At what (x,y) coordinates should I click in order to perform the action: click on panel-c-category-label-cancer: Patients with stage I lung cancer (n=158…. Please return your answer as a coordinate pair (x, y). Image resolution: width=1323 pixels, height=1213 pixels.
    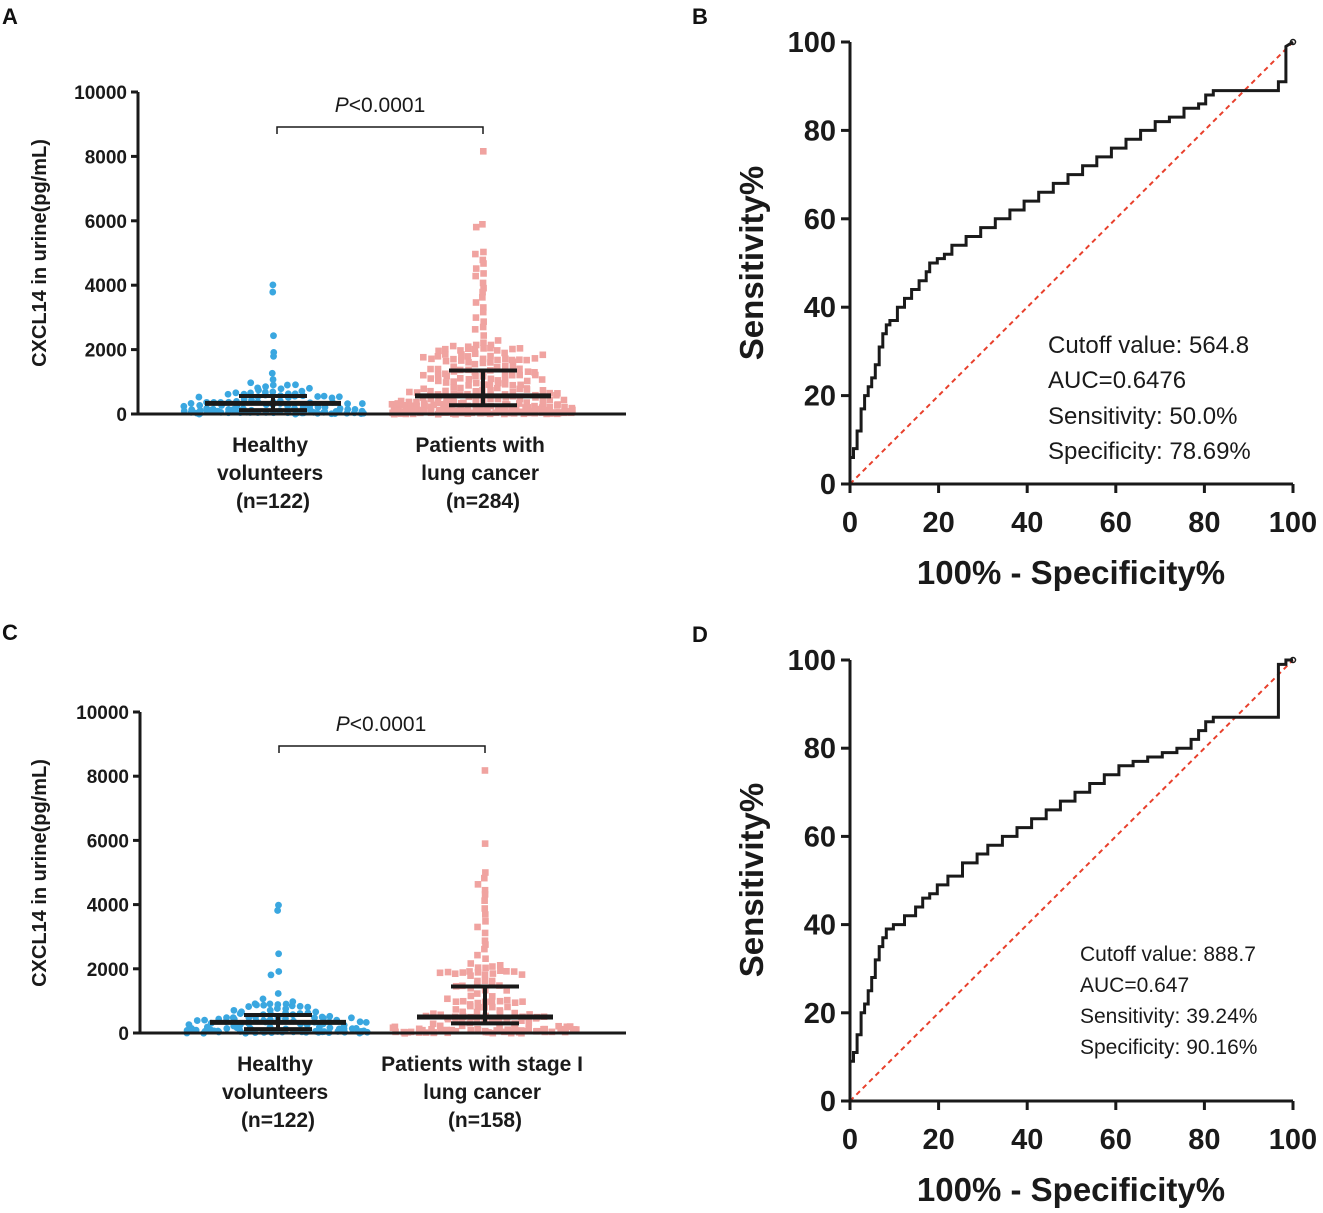
    Looking at the image, I should click on (485, 1092).